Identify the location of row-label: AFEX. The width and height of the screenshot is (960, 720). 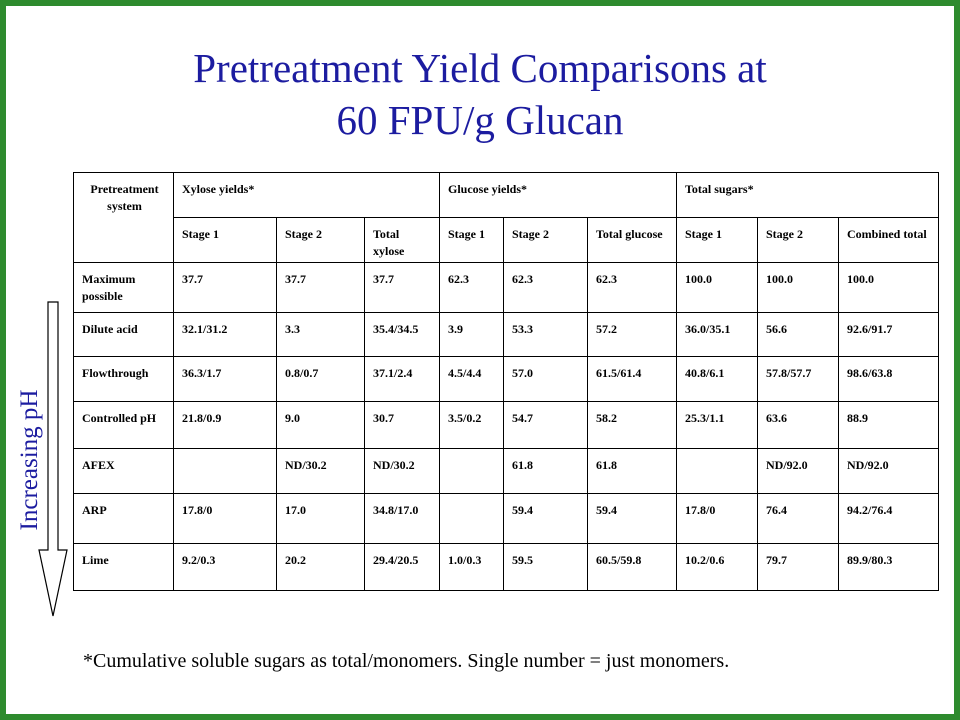
(123, 471).